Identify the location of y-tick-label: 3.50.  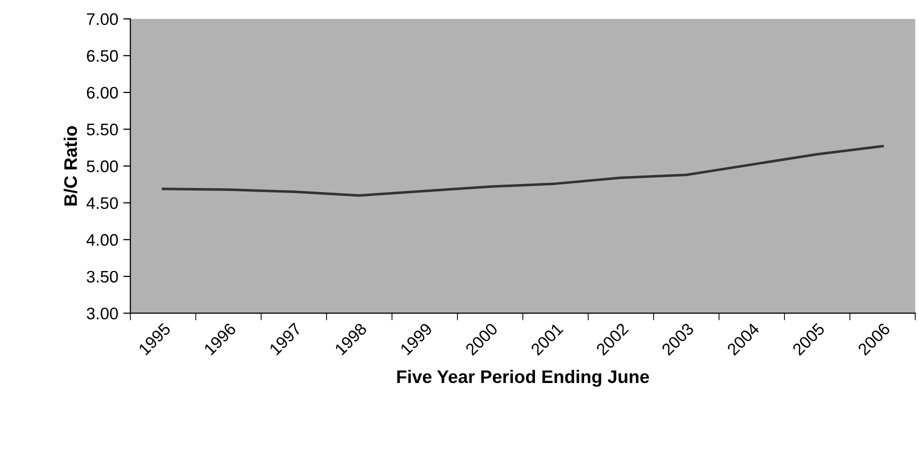
(102, 276).